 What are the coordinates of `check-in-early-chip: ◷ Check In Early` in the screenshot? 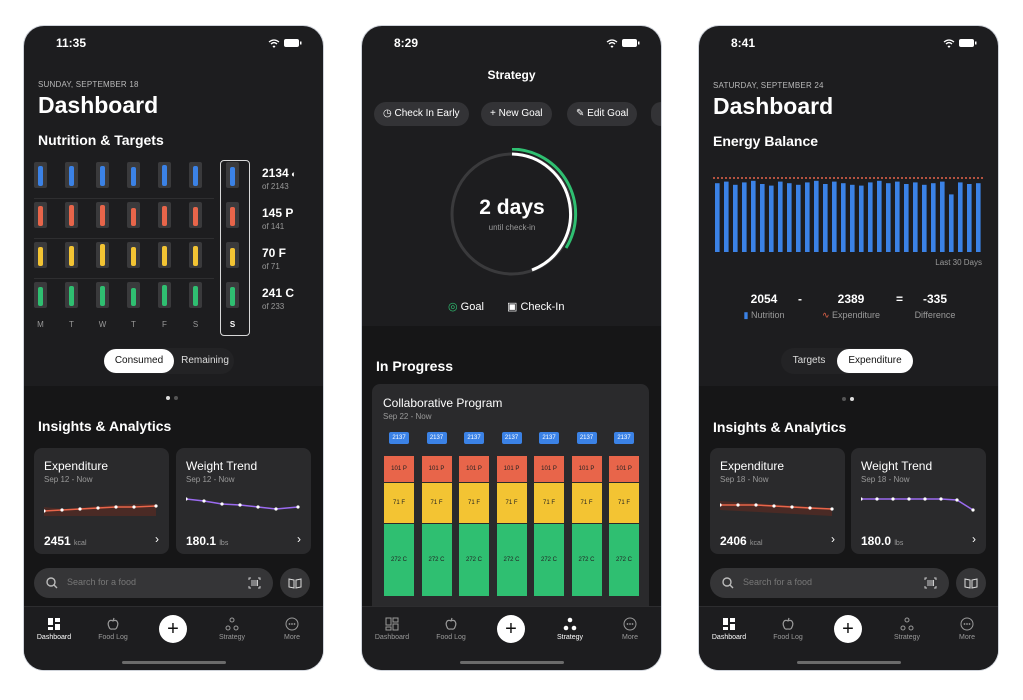 It's located at (421, 114).